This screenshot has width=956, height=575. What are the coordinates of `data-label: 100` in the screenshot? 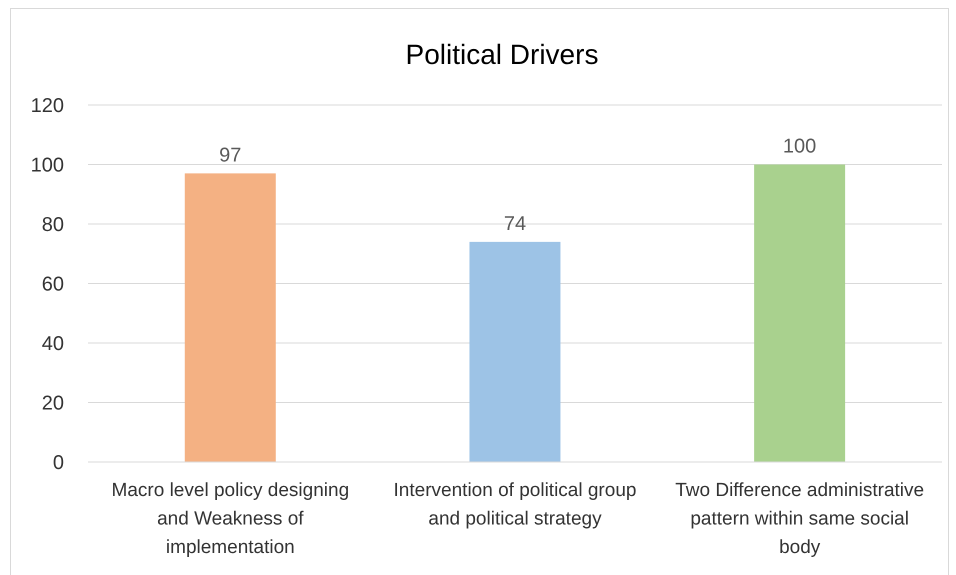 It's located at (799, 147).